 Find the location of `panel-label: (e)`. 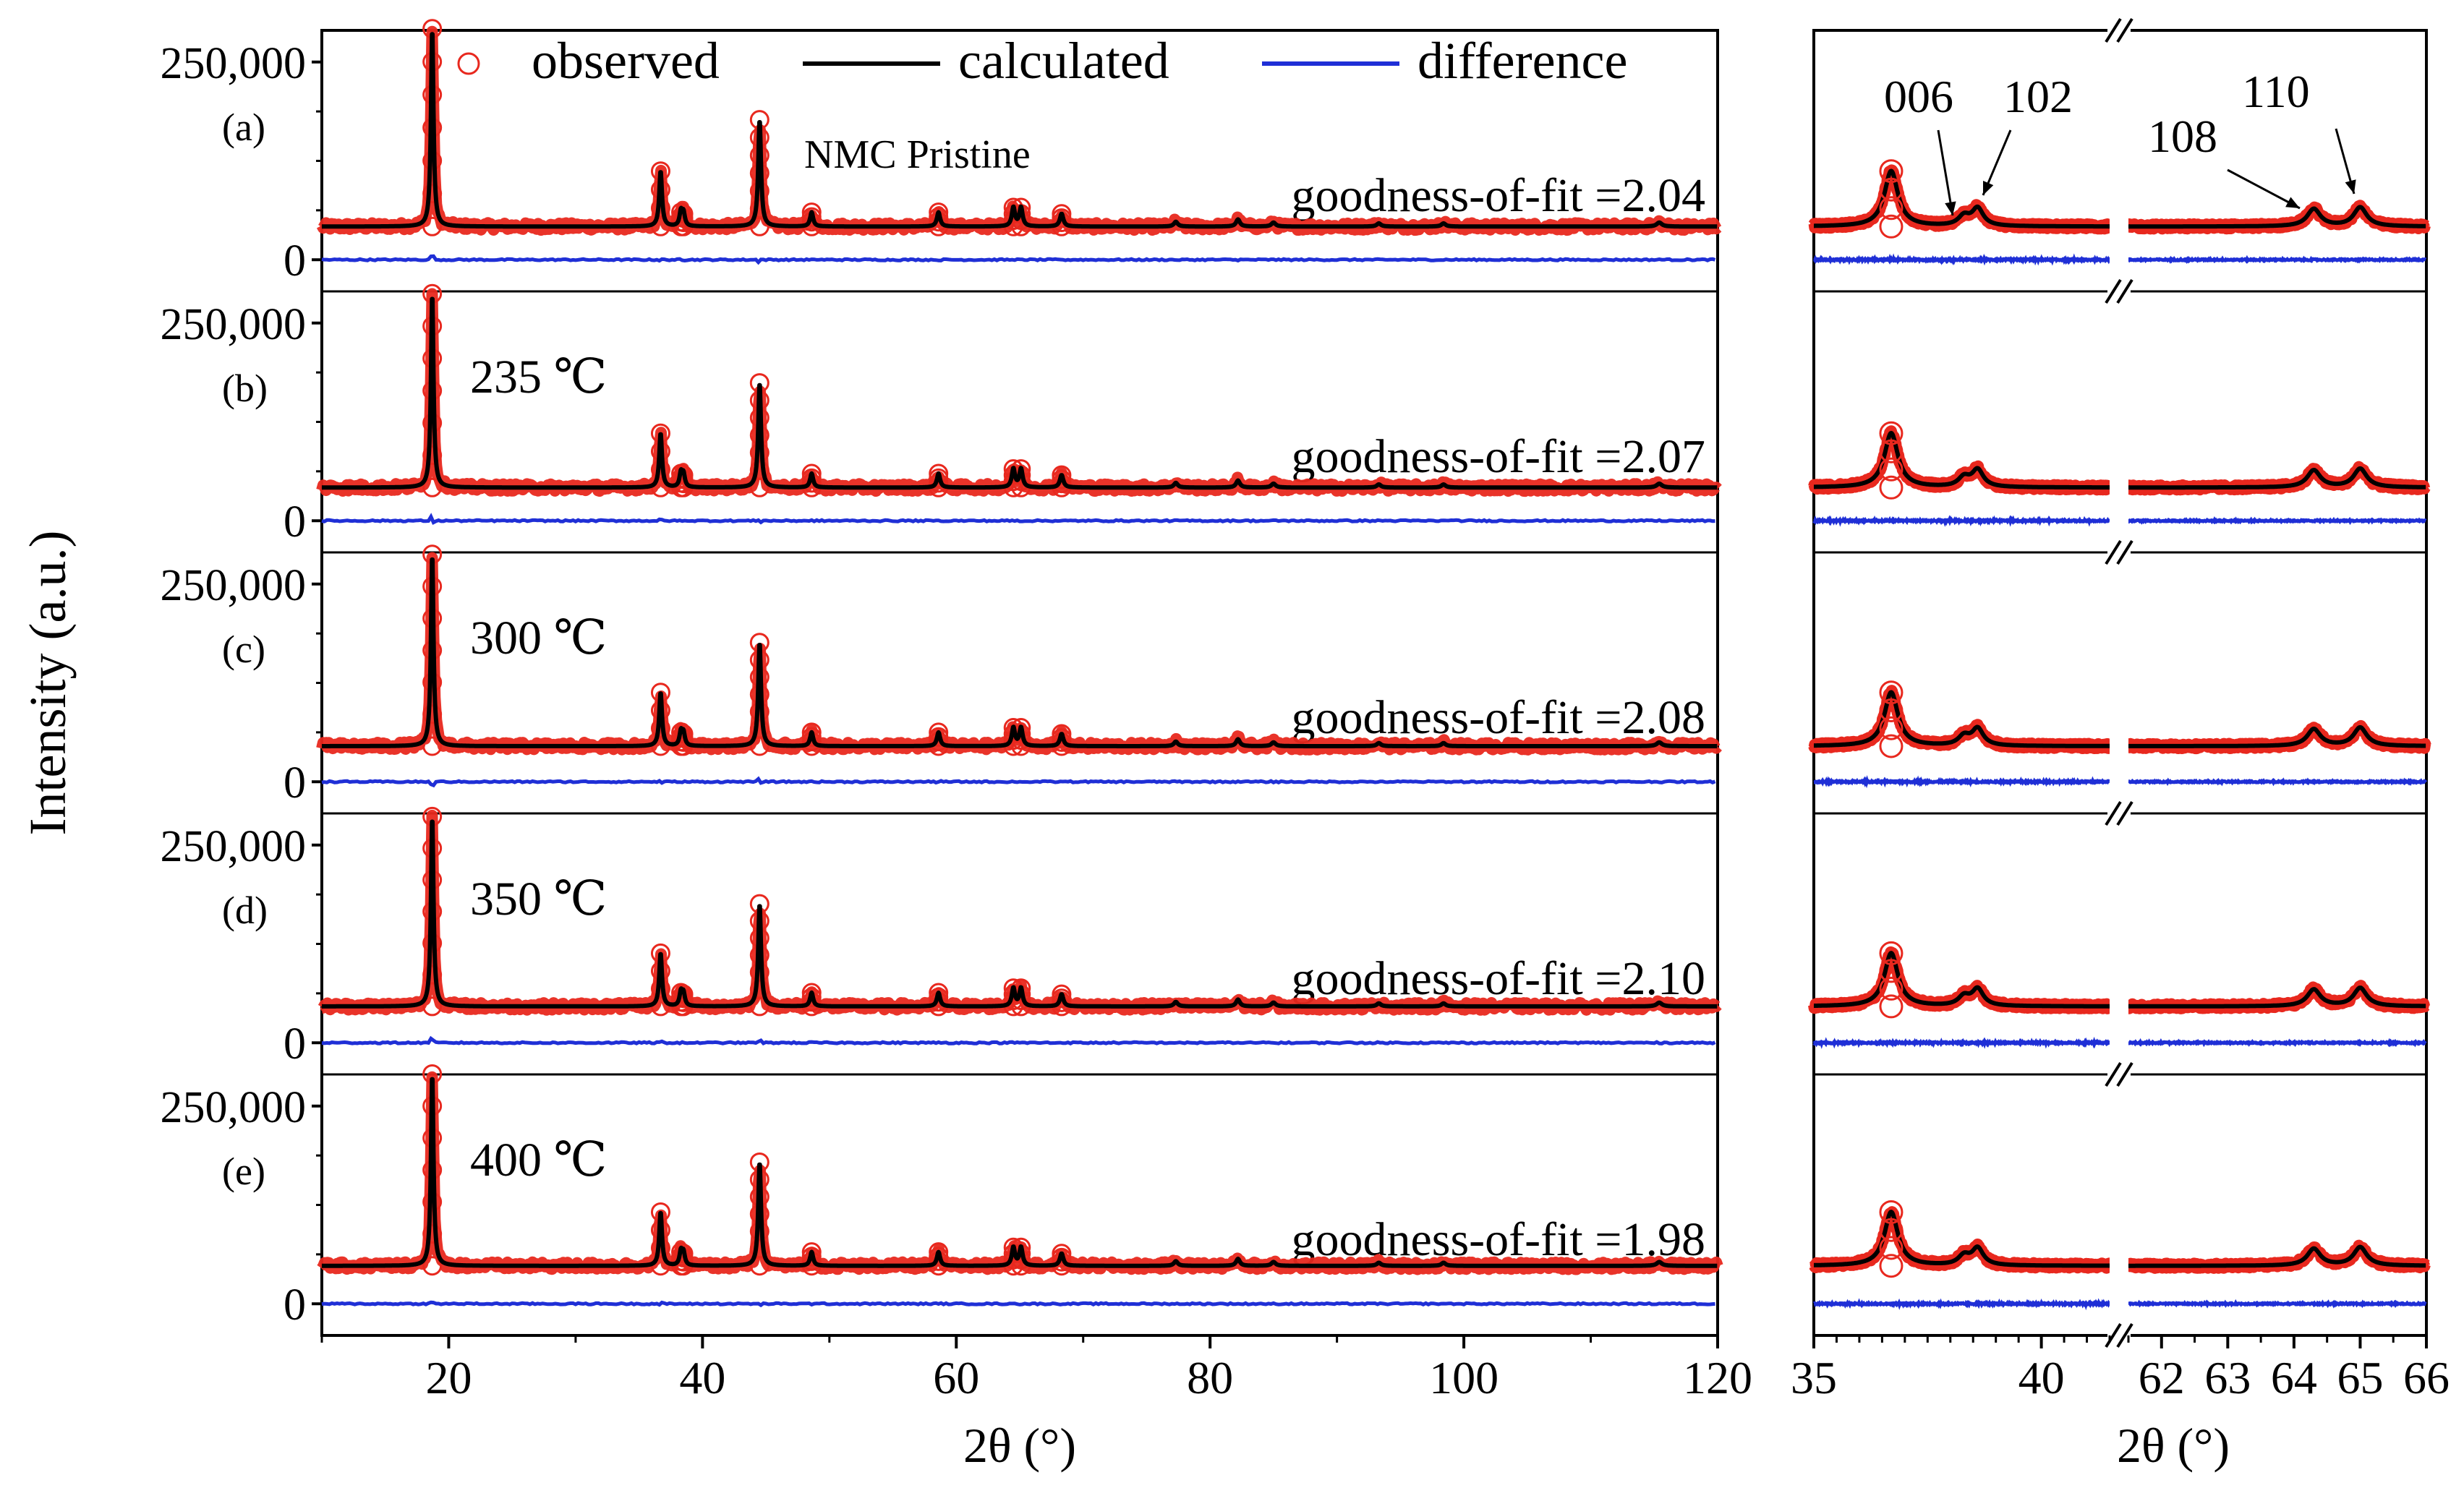

panel-label: (e) is located at coordinates (243, 1171).